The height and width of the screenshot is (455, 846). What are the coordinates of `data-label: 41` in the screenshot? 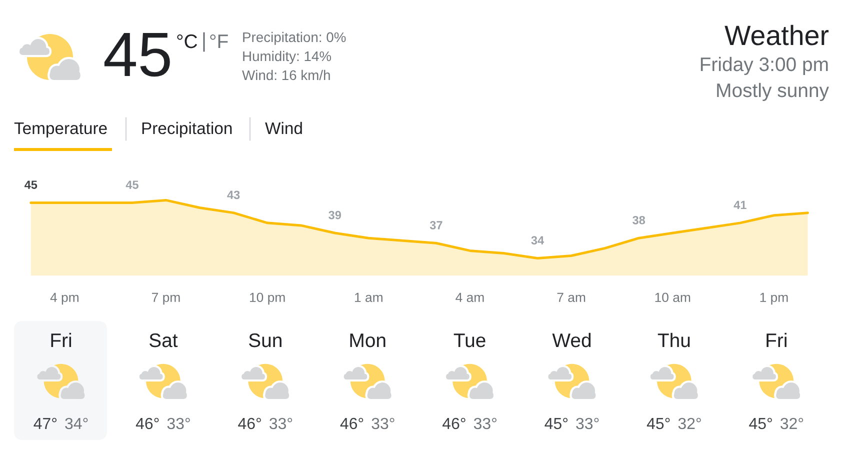 It's located at (740, 205).